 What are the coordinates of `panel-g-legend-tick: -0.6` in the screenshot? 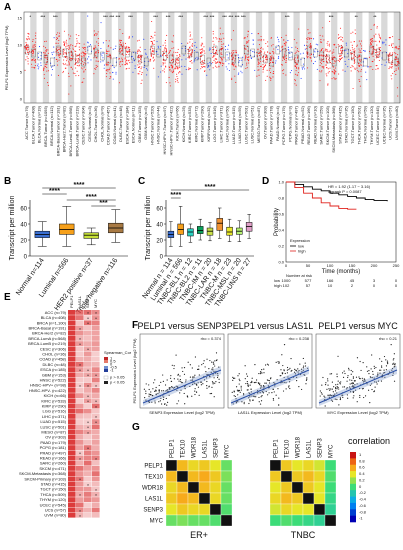 It's located at (363, 505).